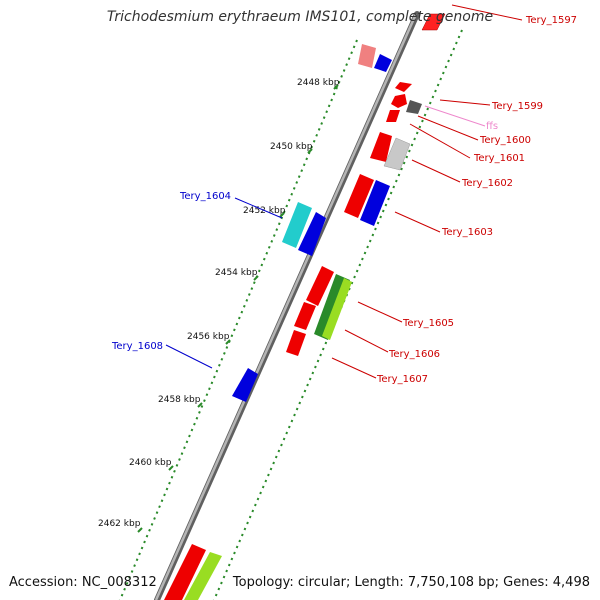 This screenshot has width=600, height=600. What do you see at coordinates (236, 273) in the screenshot?
I see `tick-label-2454: 2454 kbp` at bounding box center [236, 273].